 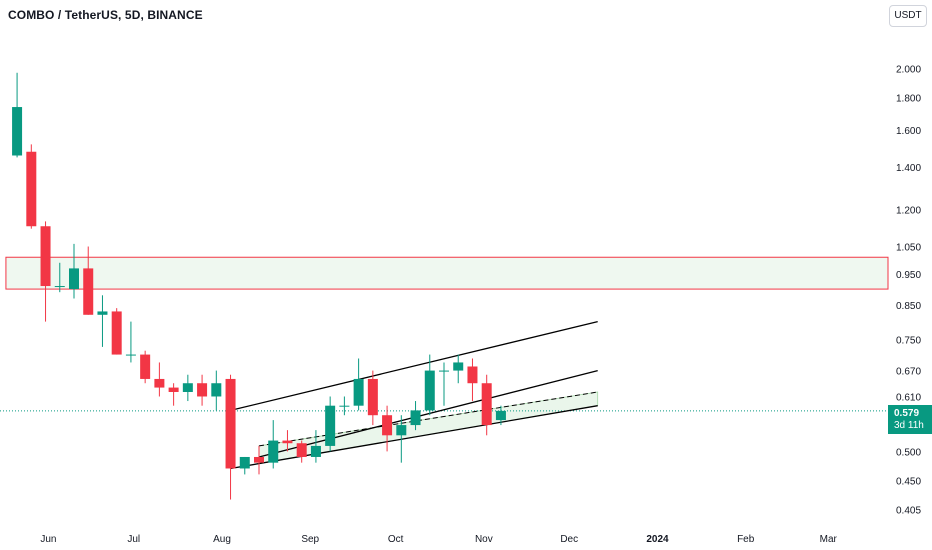 I want to click on last-price-badge: 0.579 3d 11h, so click(x=910, y=419).